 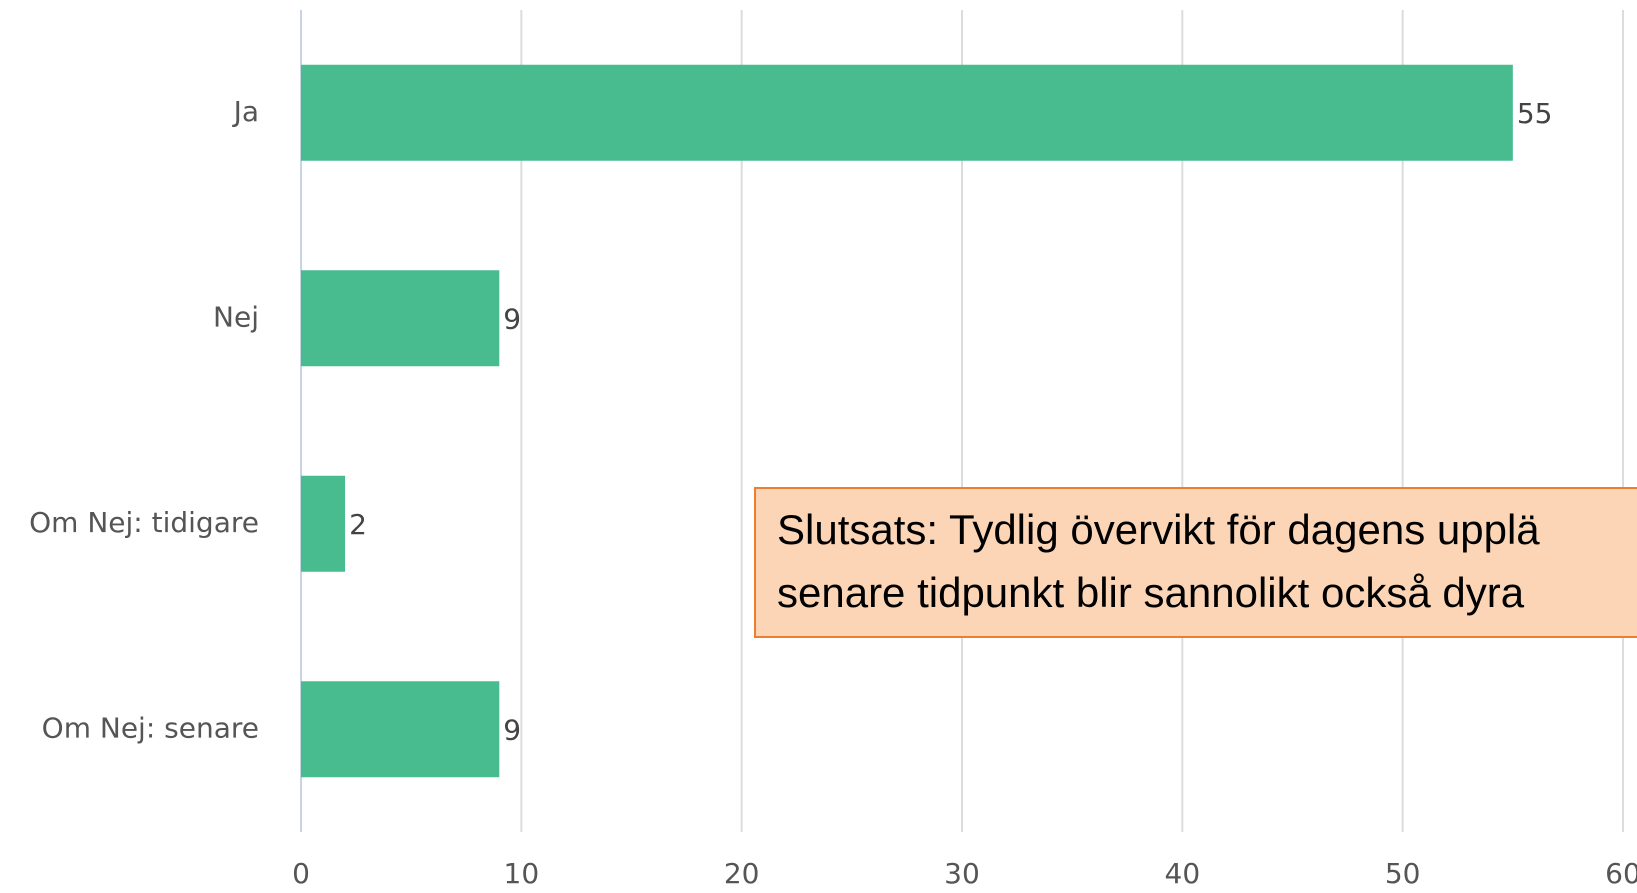 What do you see at coordinates (522, 873) in the screenshot?
I see `x-tick-label: 10` at bounding box center [522, 873].